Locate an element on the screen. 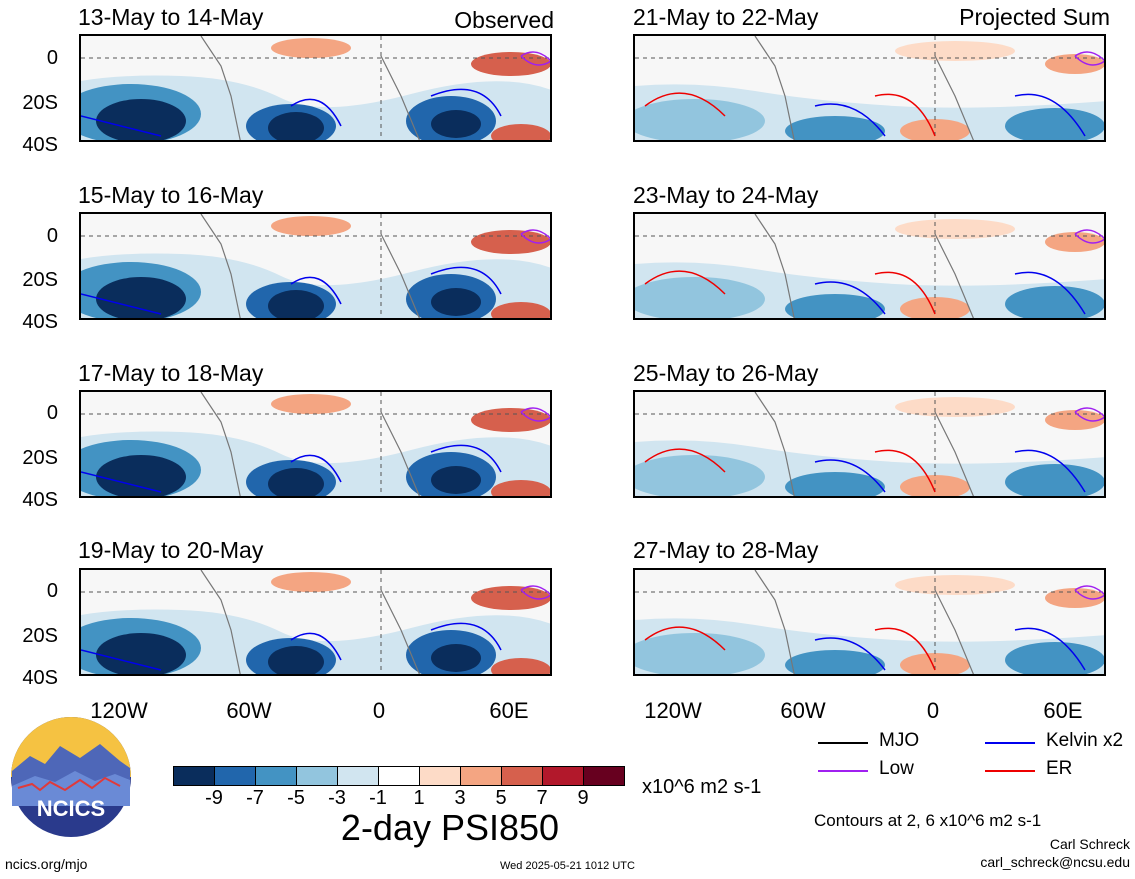 The height and width of the screenshot is (879, 1135). x-tick-120w-left: 120W is located at coordinates (119, 710).